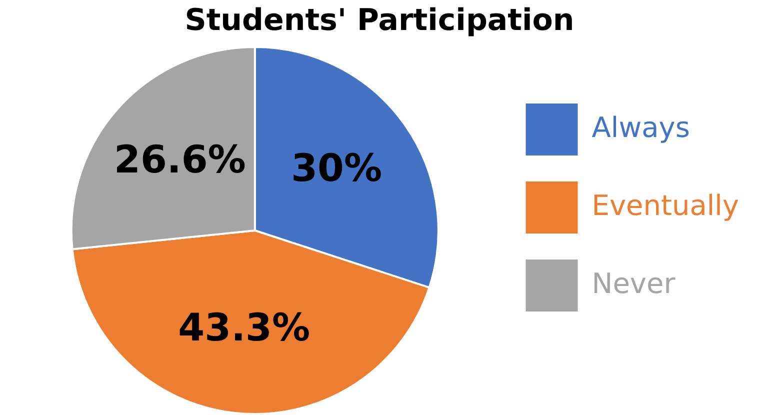 The image size is (759, 415). What do you see at coordinates (244, 328) in the screenshot?
I see `data-label: 43.3%` at bounding box center [244, 328].